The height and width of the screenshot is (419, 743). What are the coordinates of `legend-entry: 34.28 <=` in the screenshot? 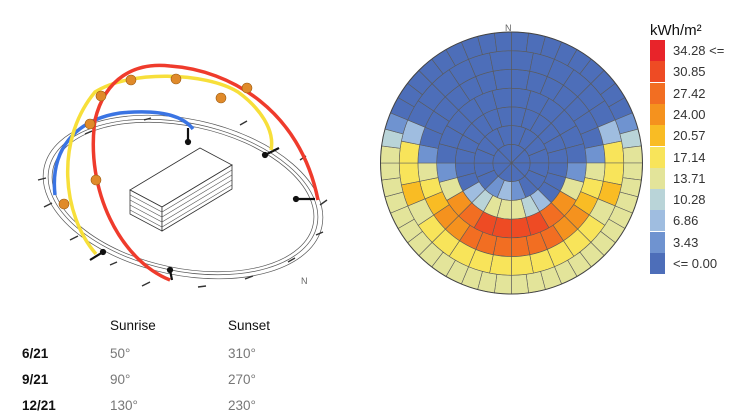 It's located at (696, 50).